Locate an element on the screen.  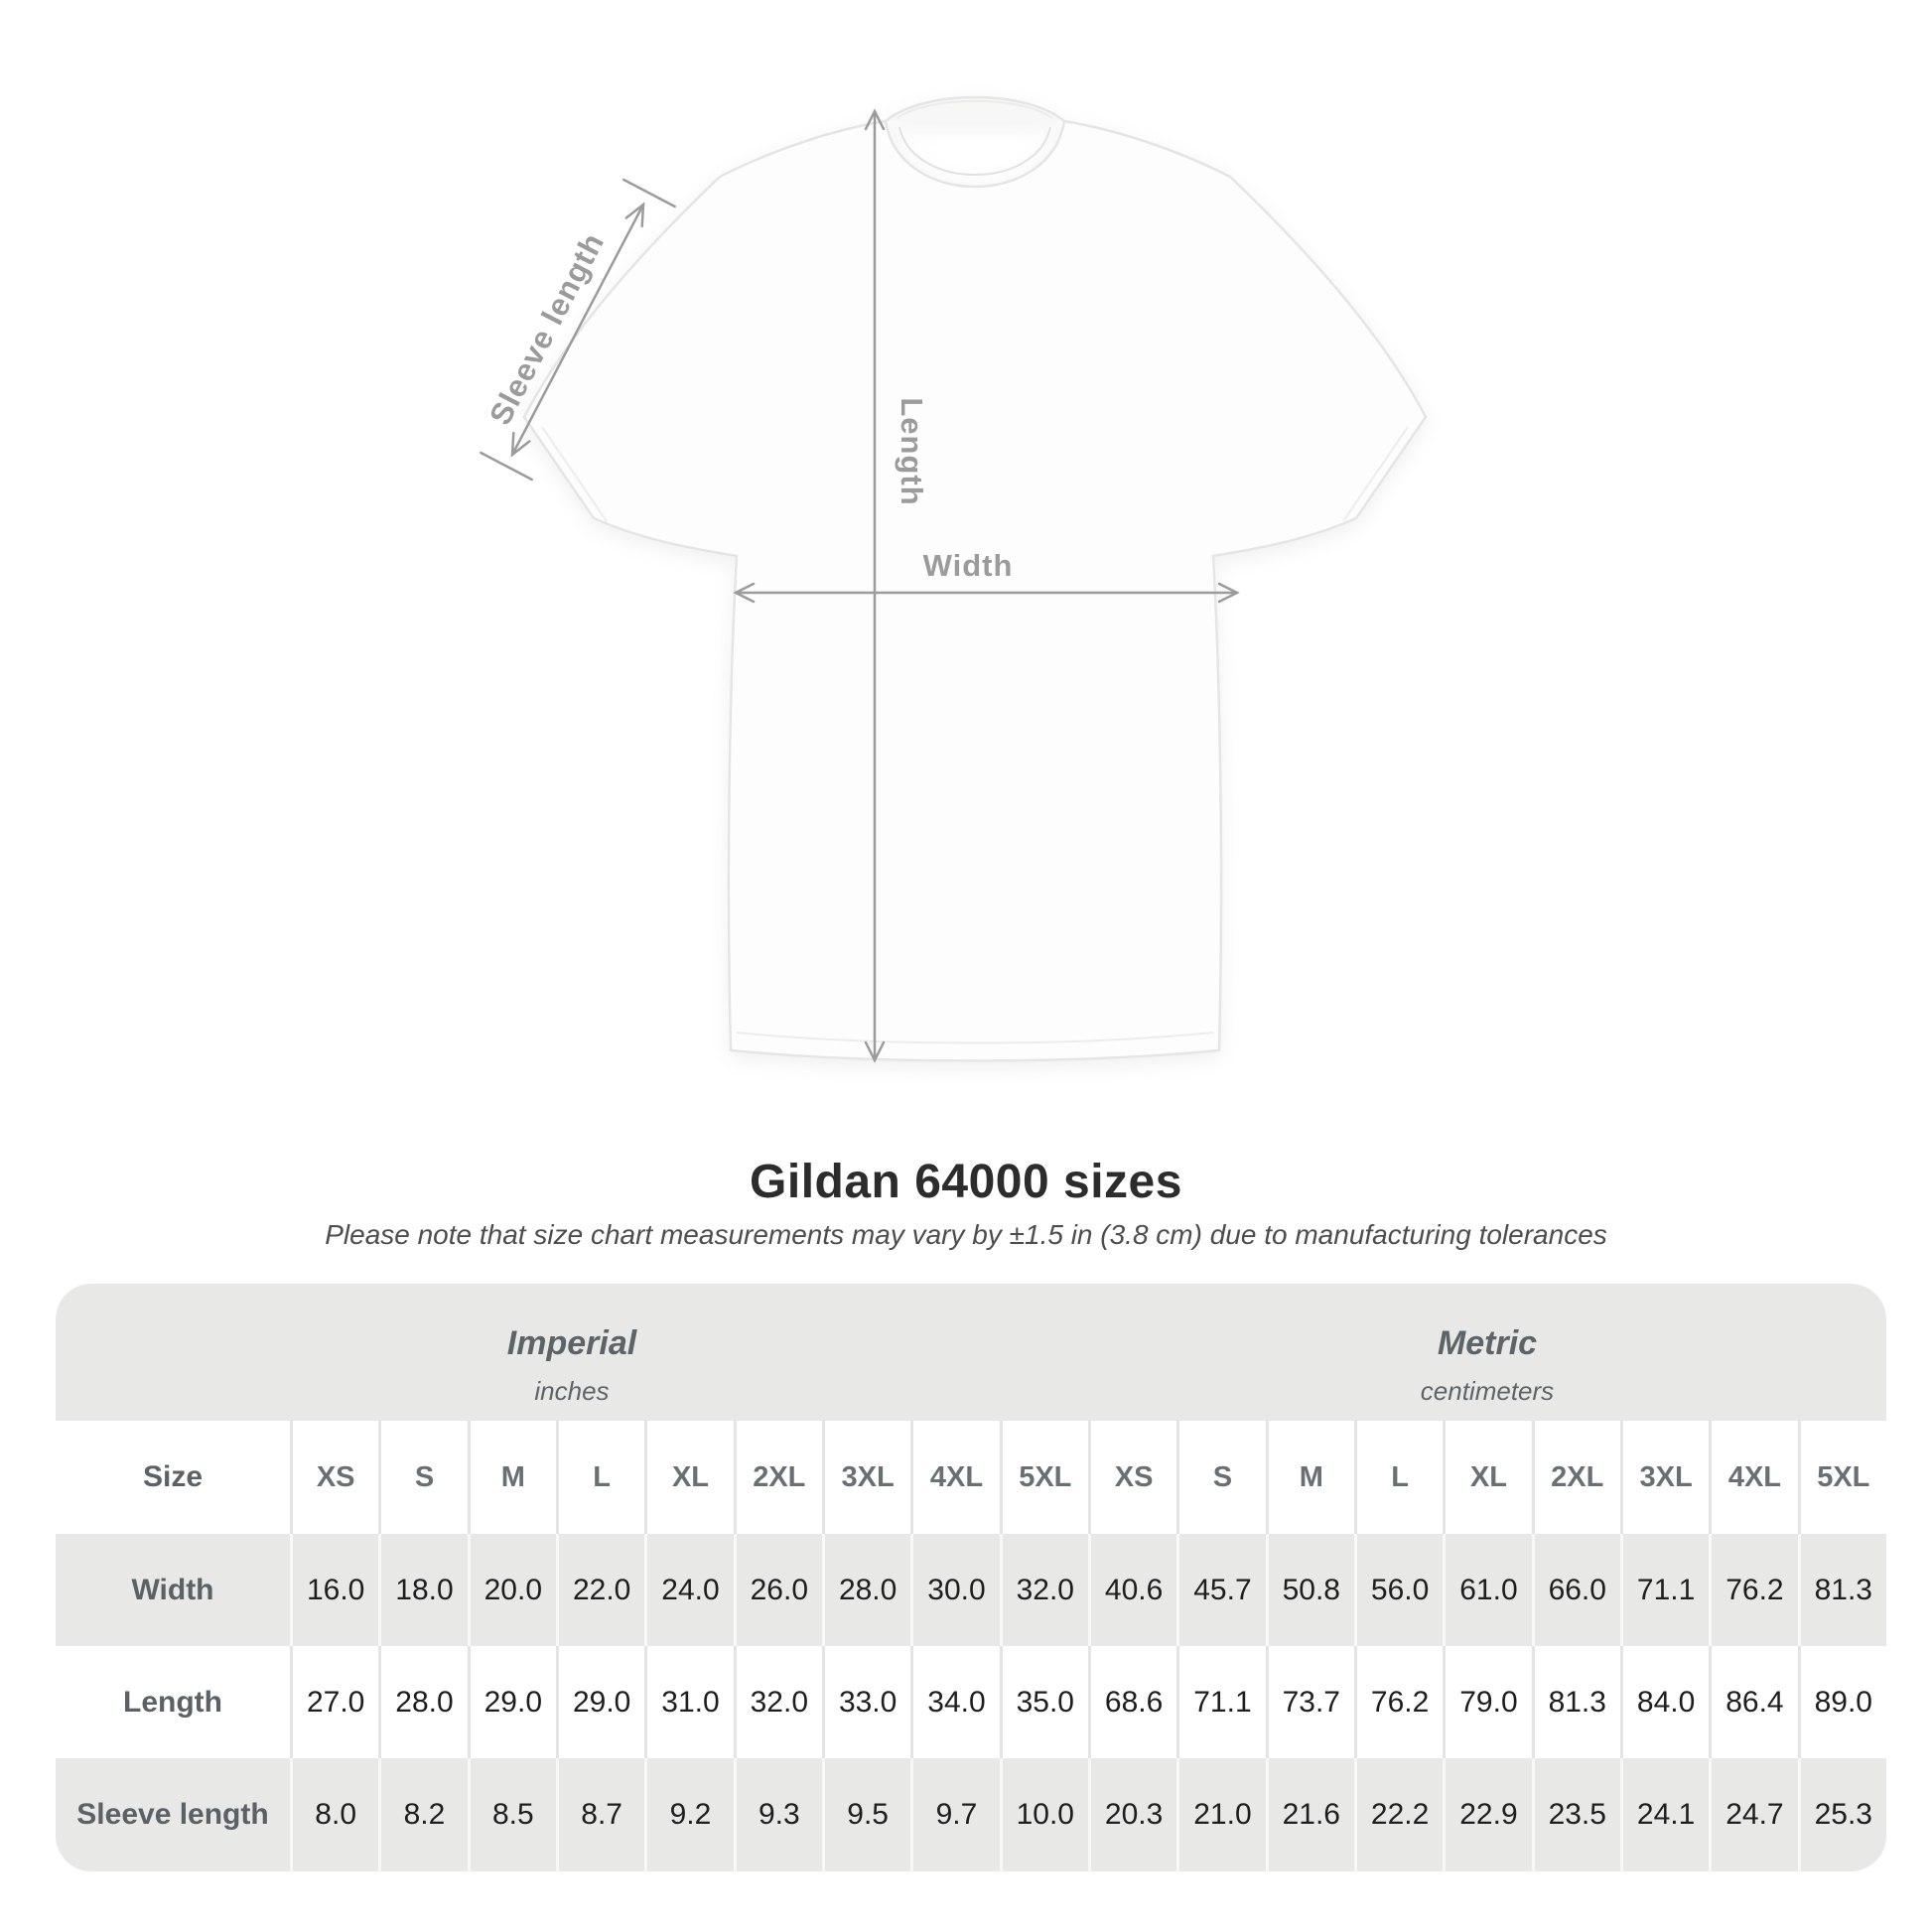
sleeve-value-cell-17: 25.3 is located at coordinates (1841, 1815).